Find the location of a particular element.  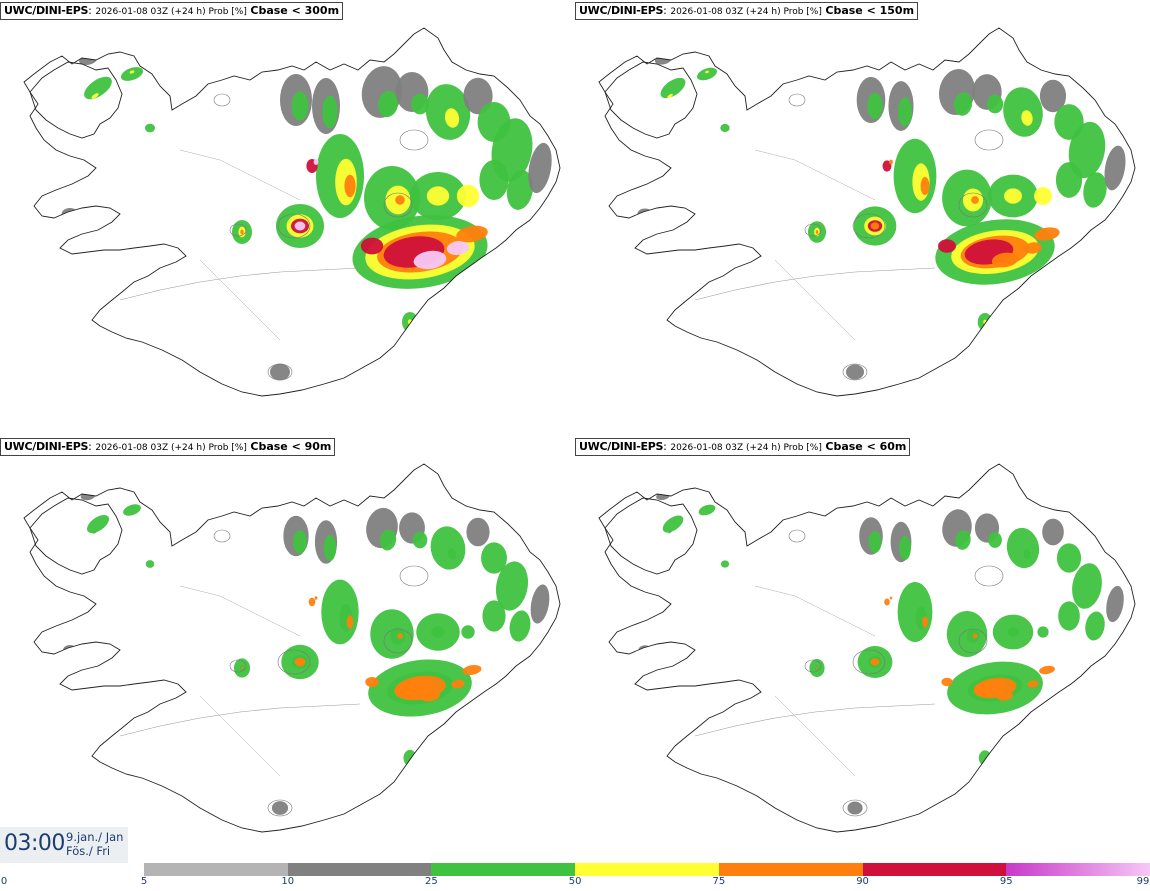

probability-colorbar is located at coordinates (647, 869).